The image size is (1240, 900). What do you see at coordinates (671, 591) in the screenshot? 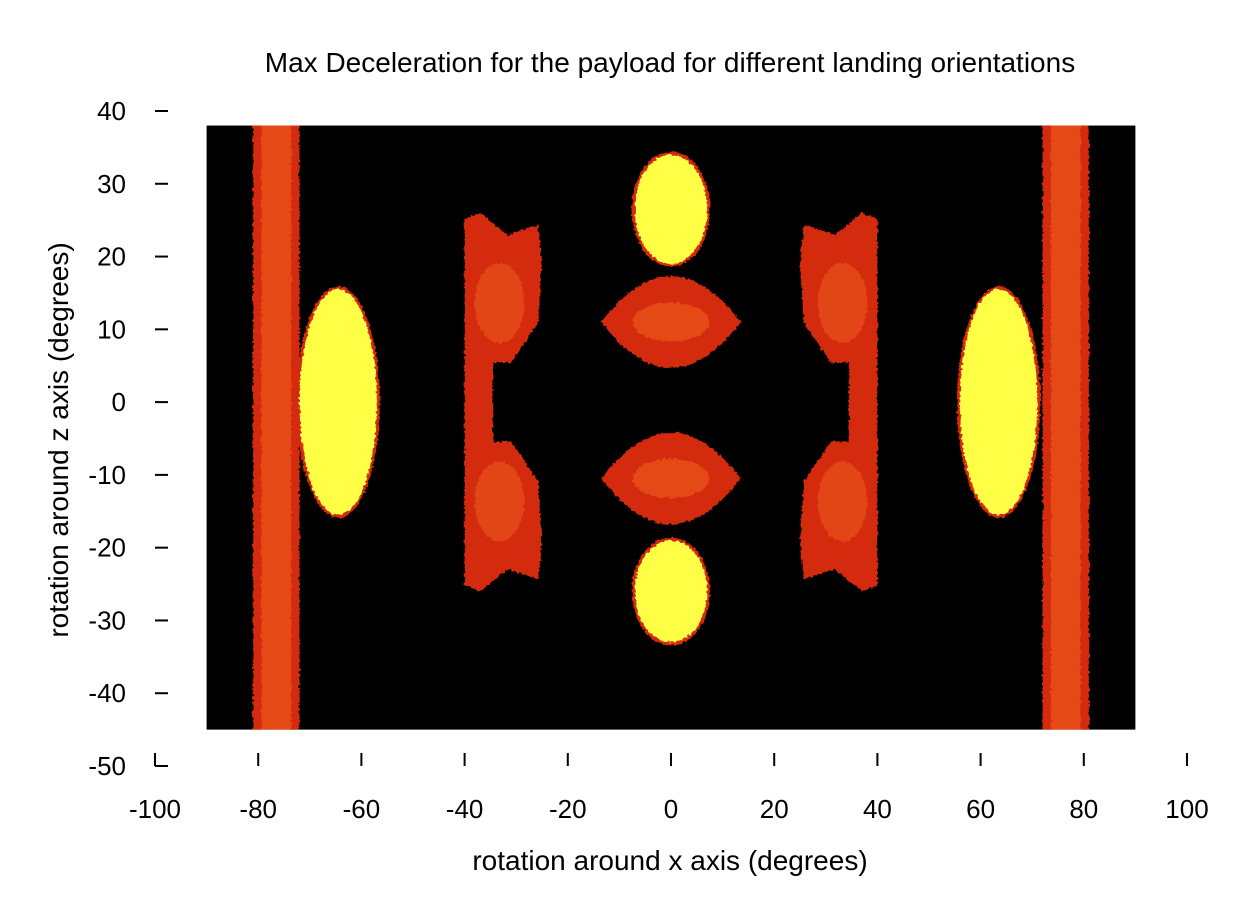
I see `bottom-yellow-blob` at bounding box center [671, 591].